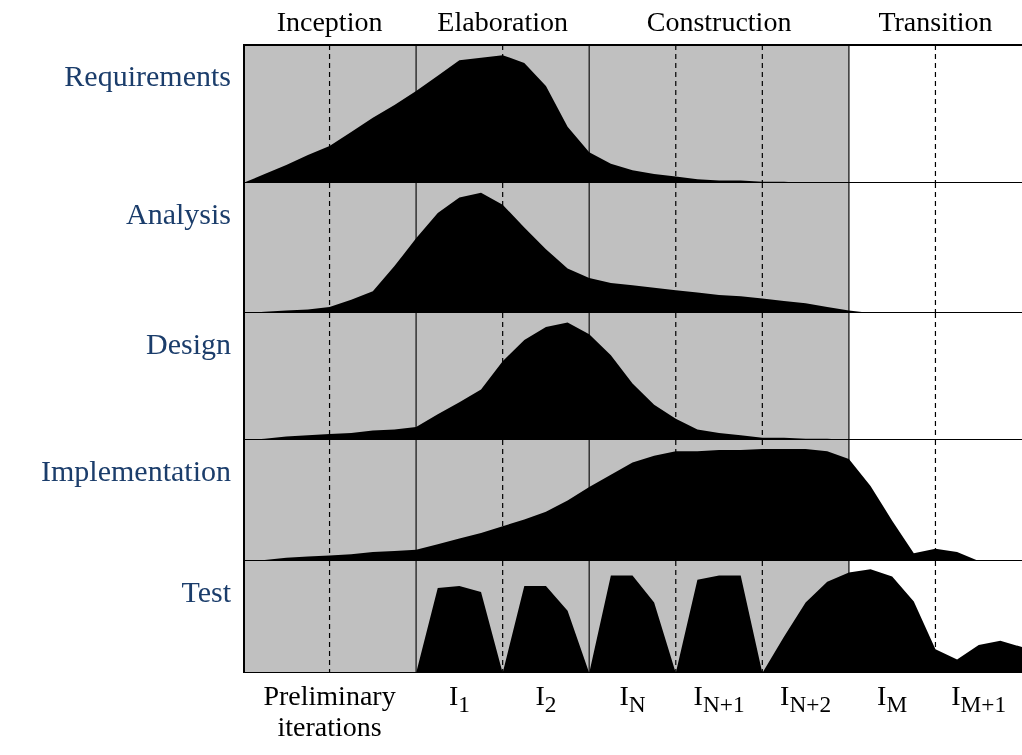  Describe the element at coordinates (546, 699) in the screenshot. I see `x-tick-label: I$_{2}$` at that location.